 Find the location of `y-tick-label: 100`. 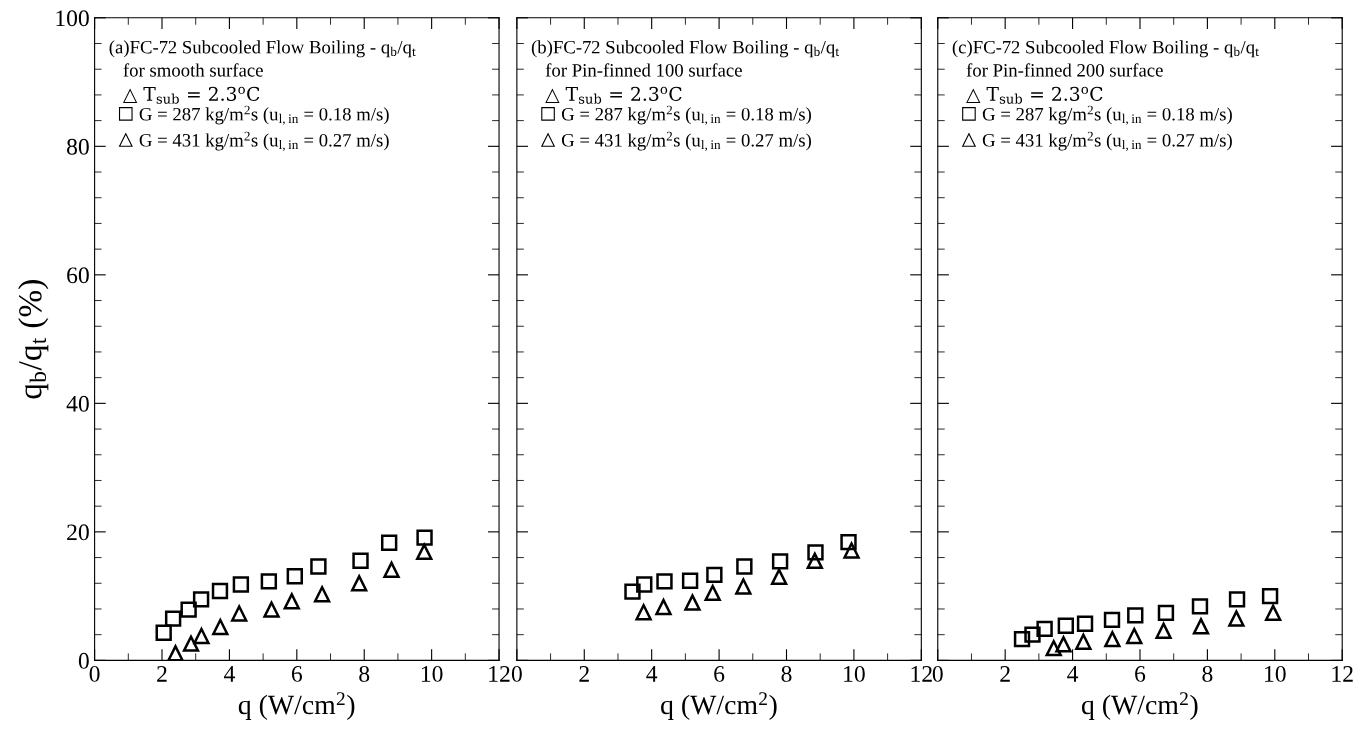

y-tick-label: 100 is located at coordinates (72, 18).